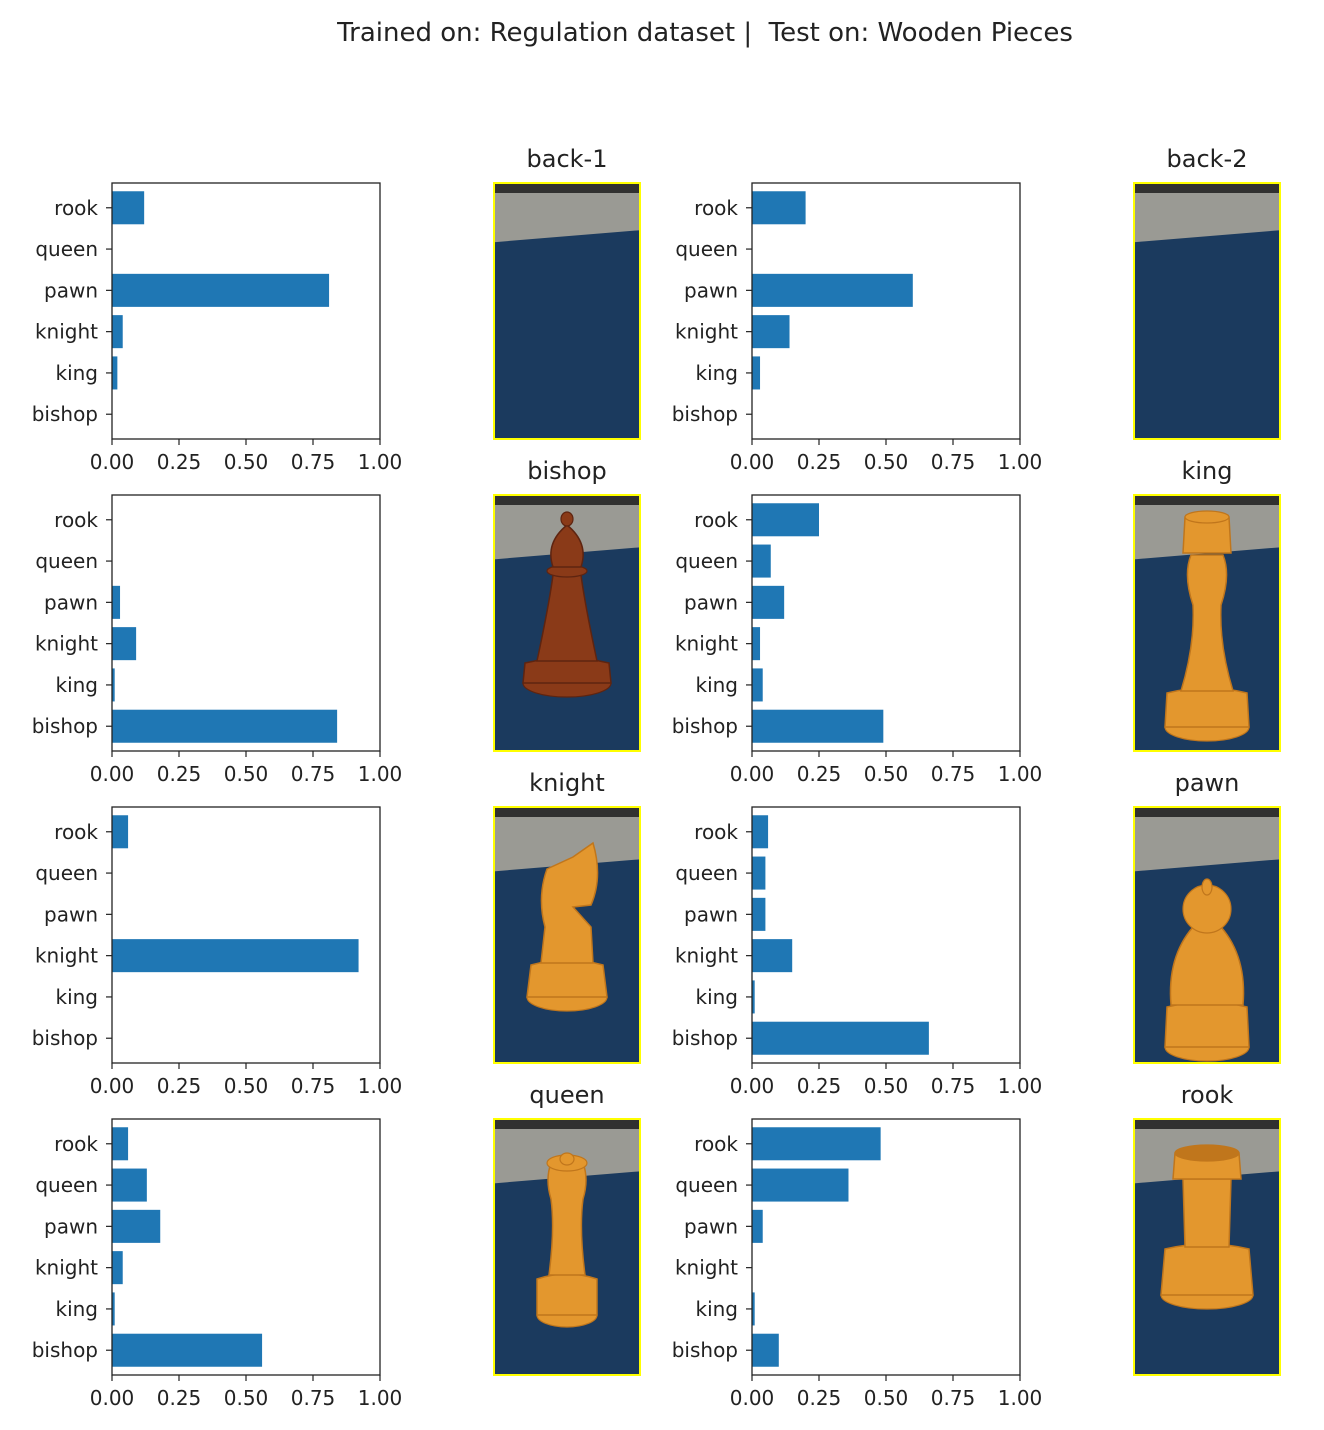 This screenshot has height=1430, width=1324. What do you see at coordinates (567, 604) in the screenshot?
I see `bishop-photo: bishop` at bounding box center [567, 604].